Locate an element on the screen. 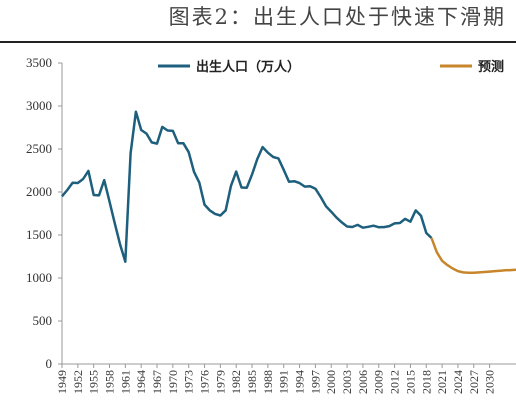  x-tick-label: 1979 is located at coordinates (220, 382).